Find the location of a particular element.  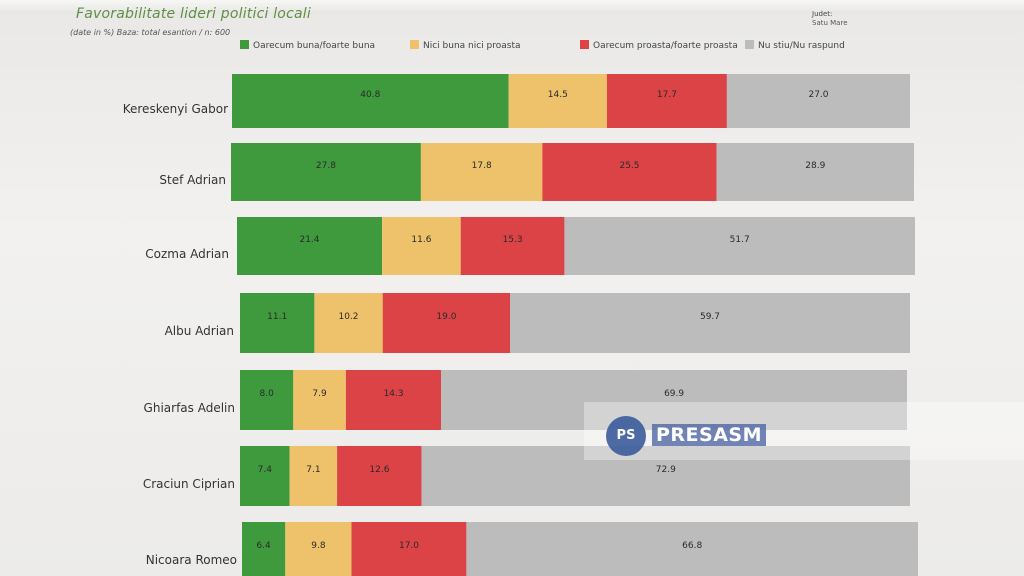

category-label-row-2: Stef Adrian is located at coordinates (192, 180).